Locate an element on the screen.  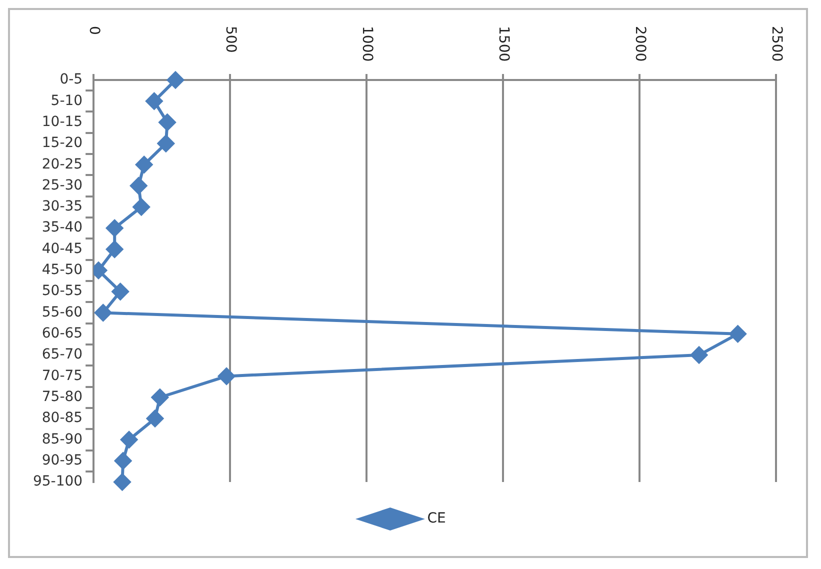
y-tick-label: 20-25 is located at coordinates (62, 164).